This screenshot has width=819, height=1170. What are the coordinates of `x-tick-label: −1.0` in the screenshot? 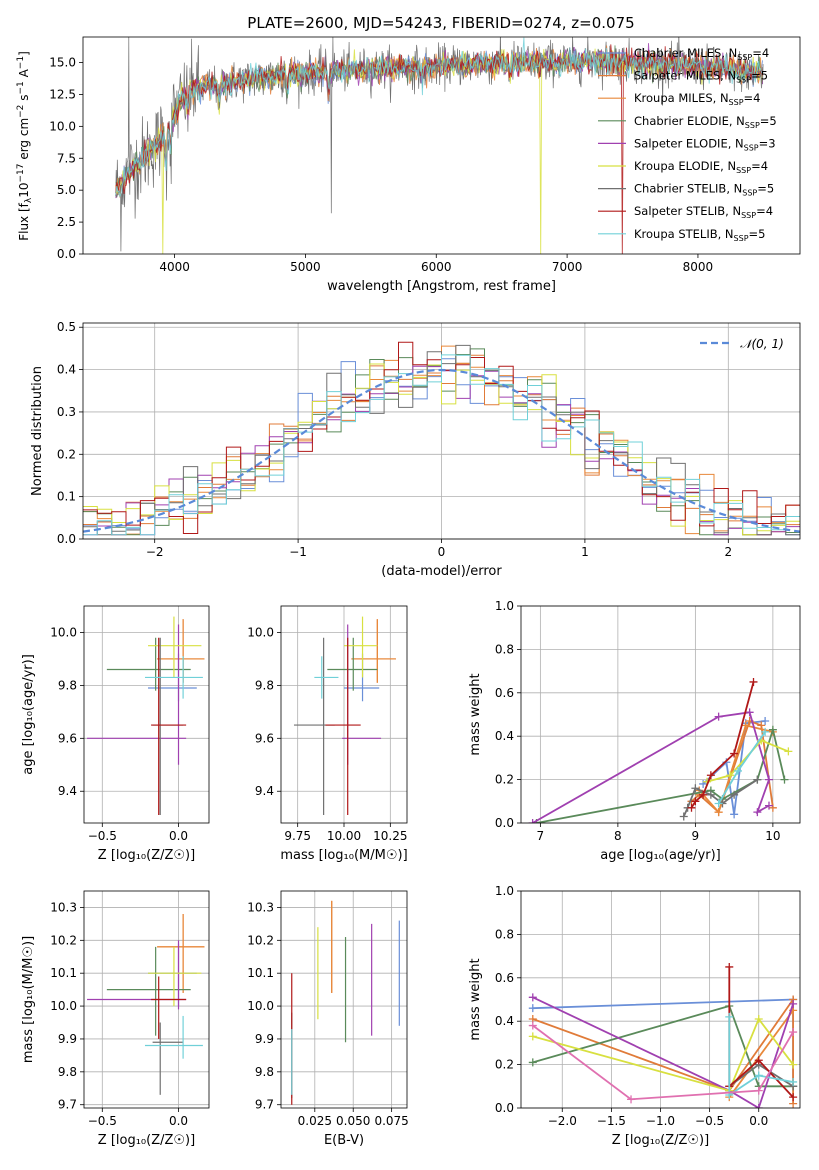 It's located at (660, 1121).